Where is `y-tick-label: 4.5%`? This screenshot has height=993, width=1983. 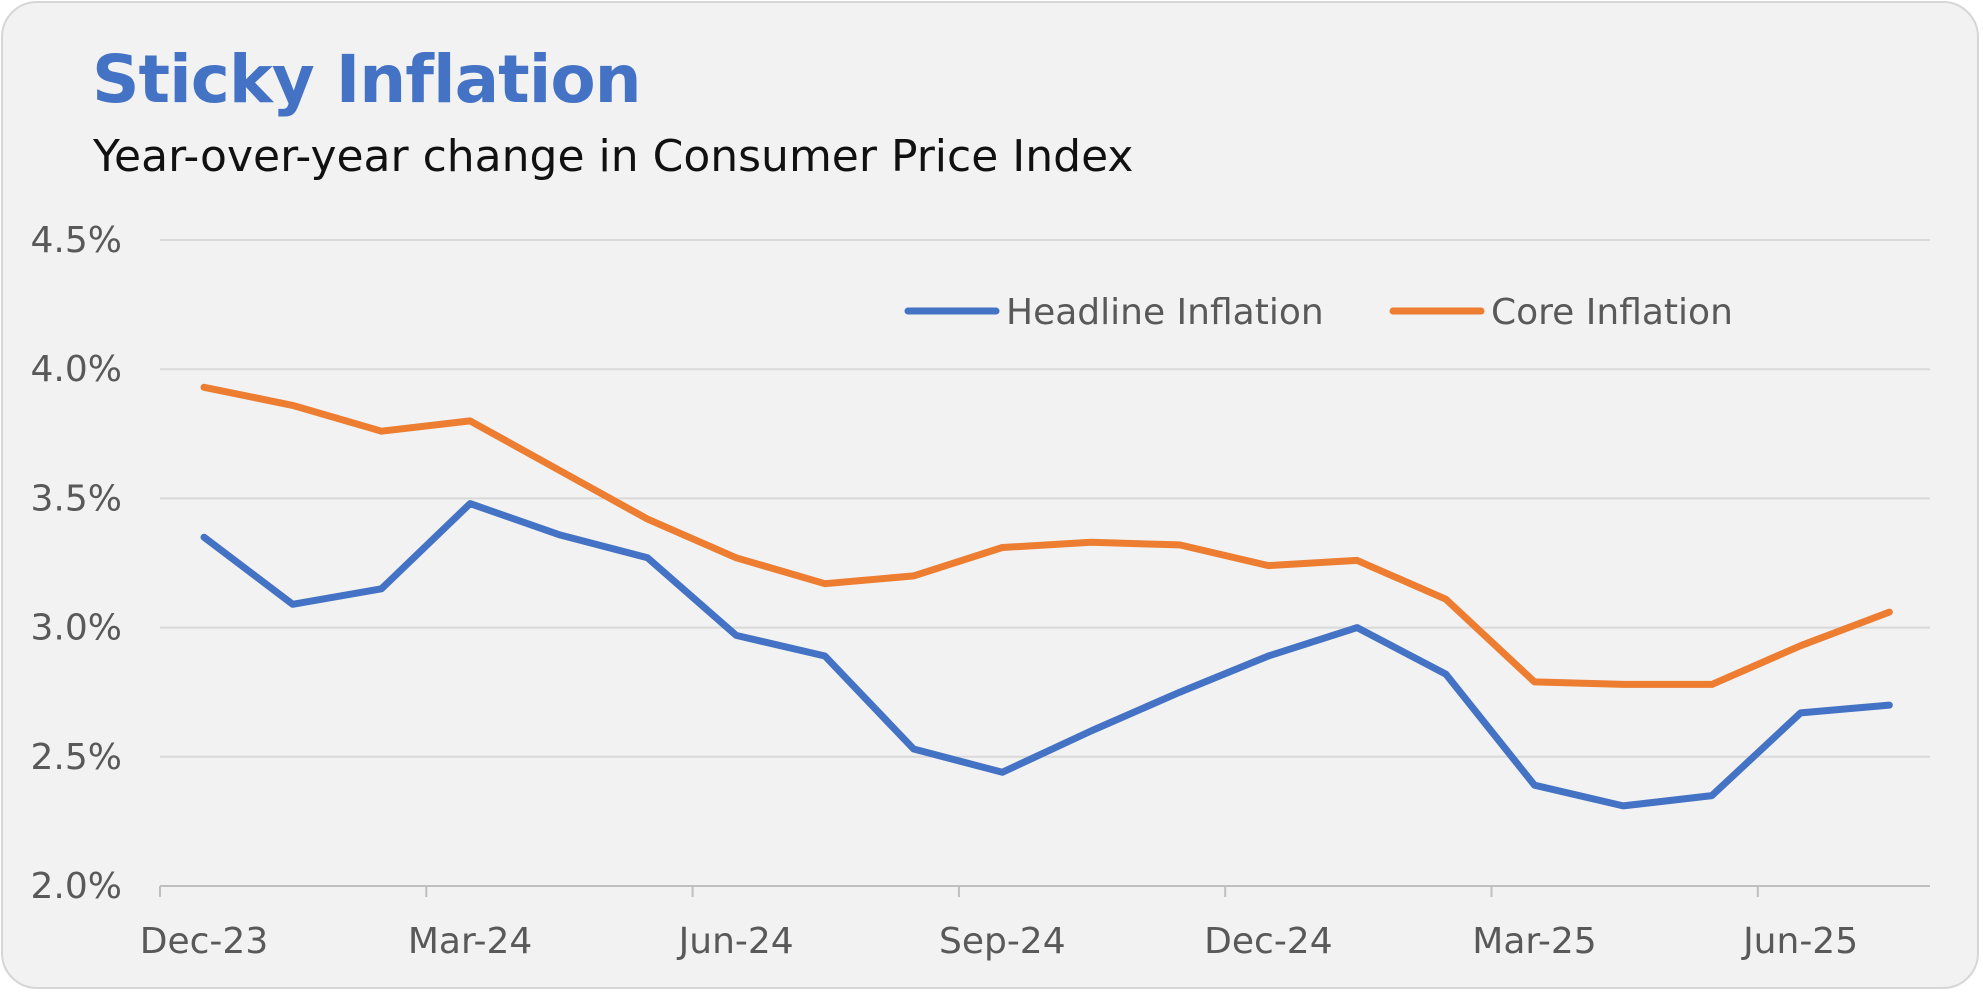 y-tick-label: 4.5% is located at coordinates (76, 240).